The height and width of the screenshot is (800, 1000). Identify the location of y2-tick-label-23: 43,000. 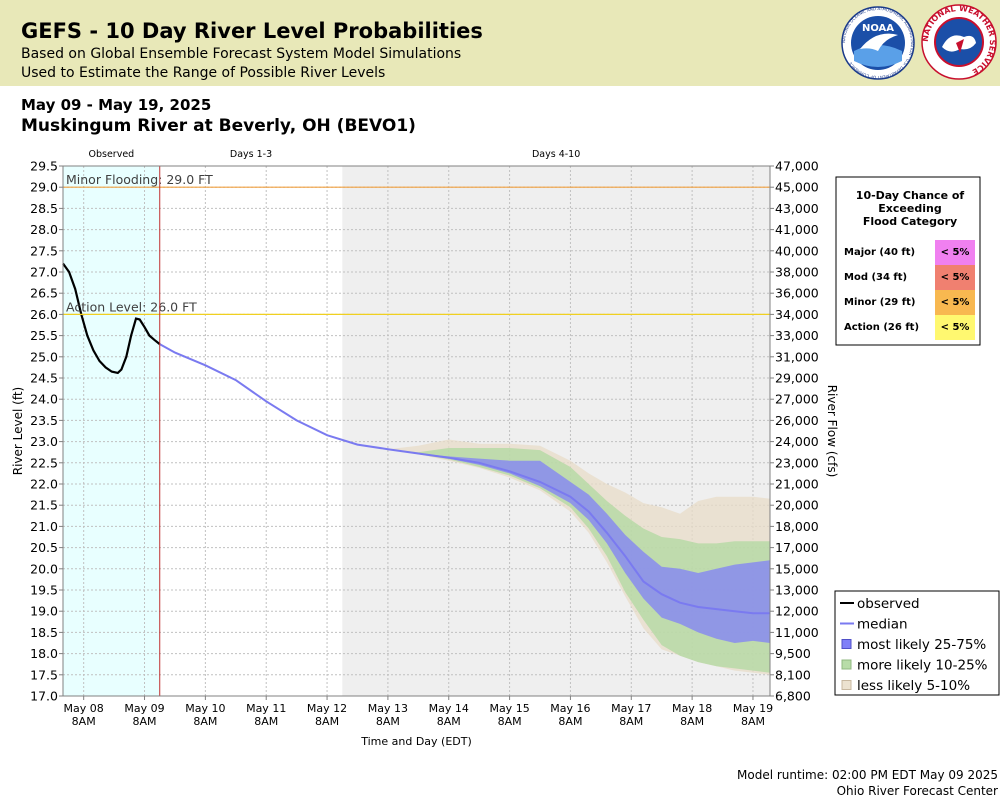
(797, 208).